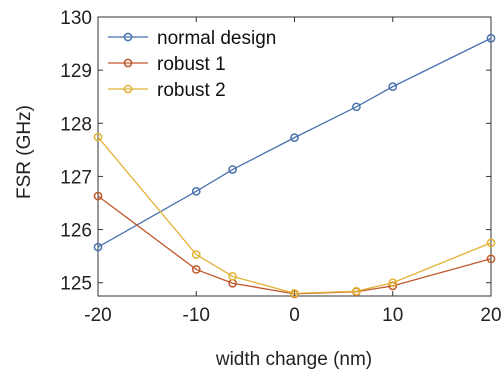 Image resolution: width=504 pixels, height=375 pixels. What do you see at coordinates (76, 71) in the screenshot?
I see `y-tick-label: 129` at bounding box center [76, 71].